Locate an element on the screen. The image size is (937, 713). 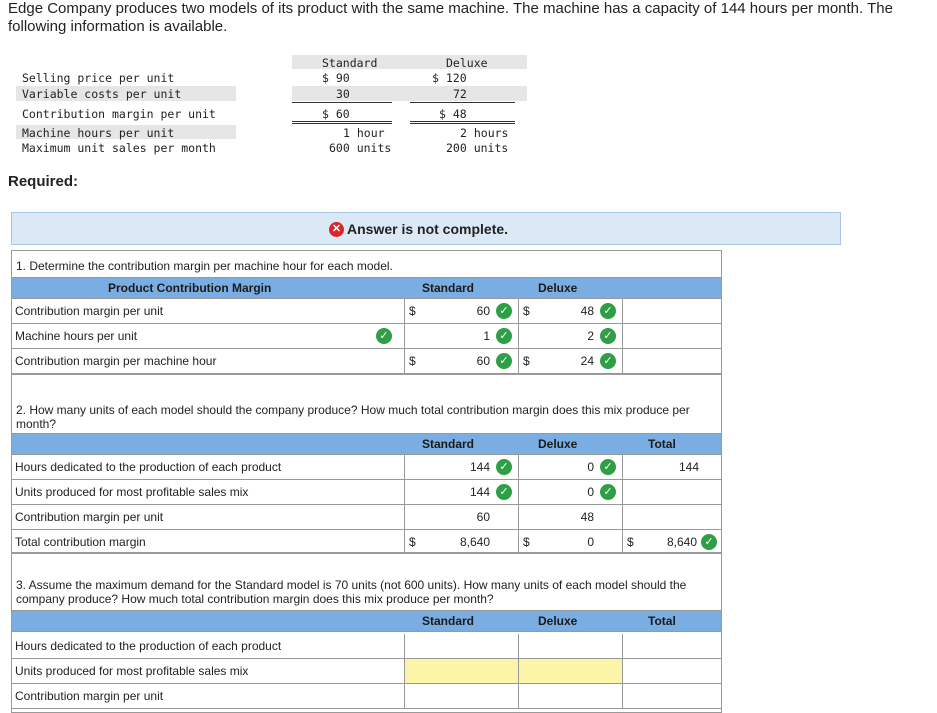
total-cell: $ 8,640 ✓ is located at coordinates (671, 542).